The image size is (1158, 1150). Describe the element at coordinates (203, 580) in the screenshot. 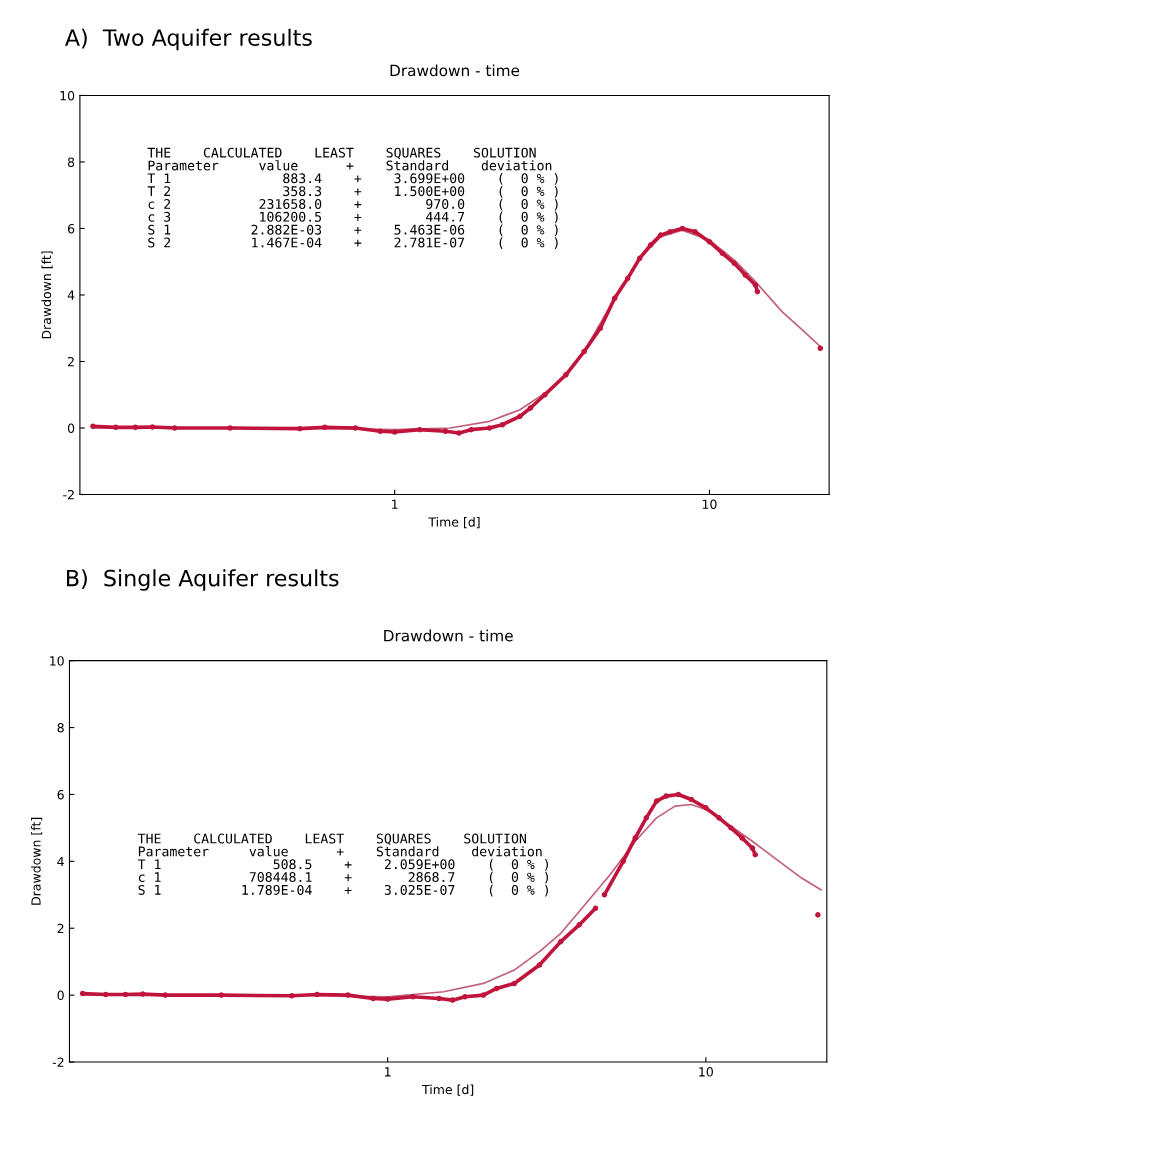

I see `chart-title: B) Single Aquifer results` at that location.